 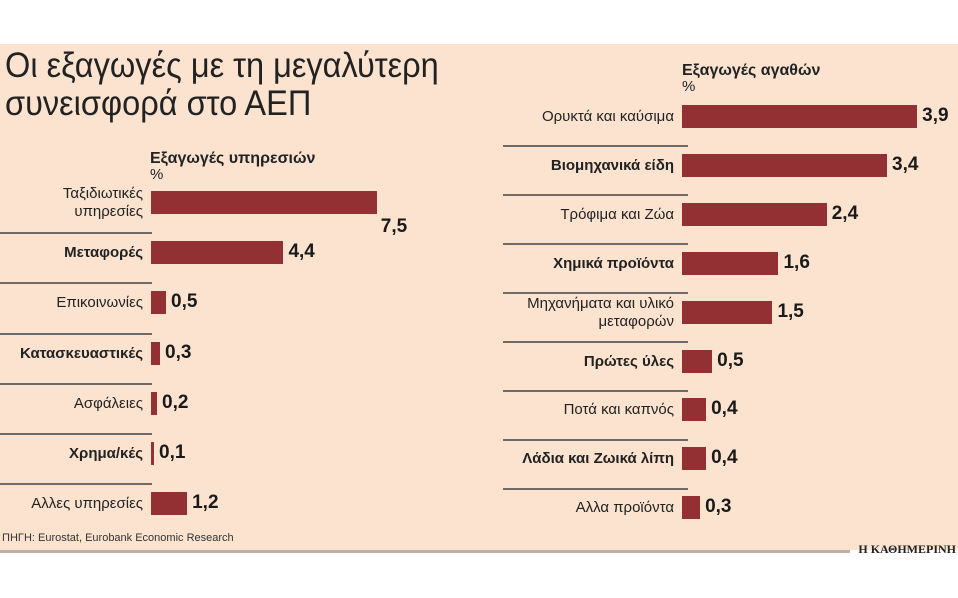 I want to click on goods-category-label: Τρόφιμα και Ζώα, so click(x=617, y=214).